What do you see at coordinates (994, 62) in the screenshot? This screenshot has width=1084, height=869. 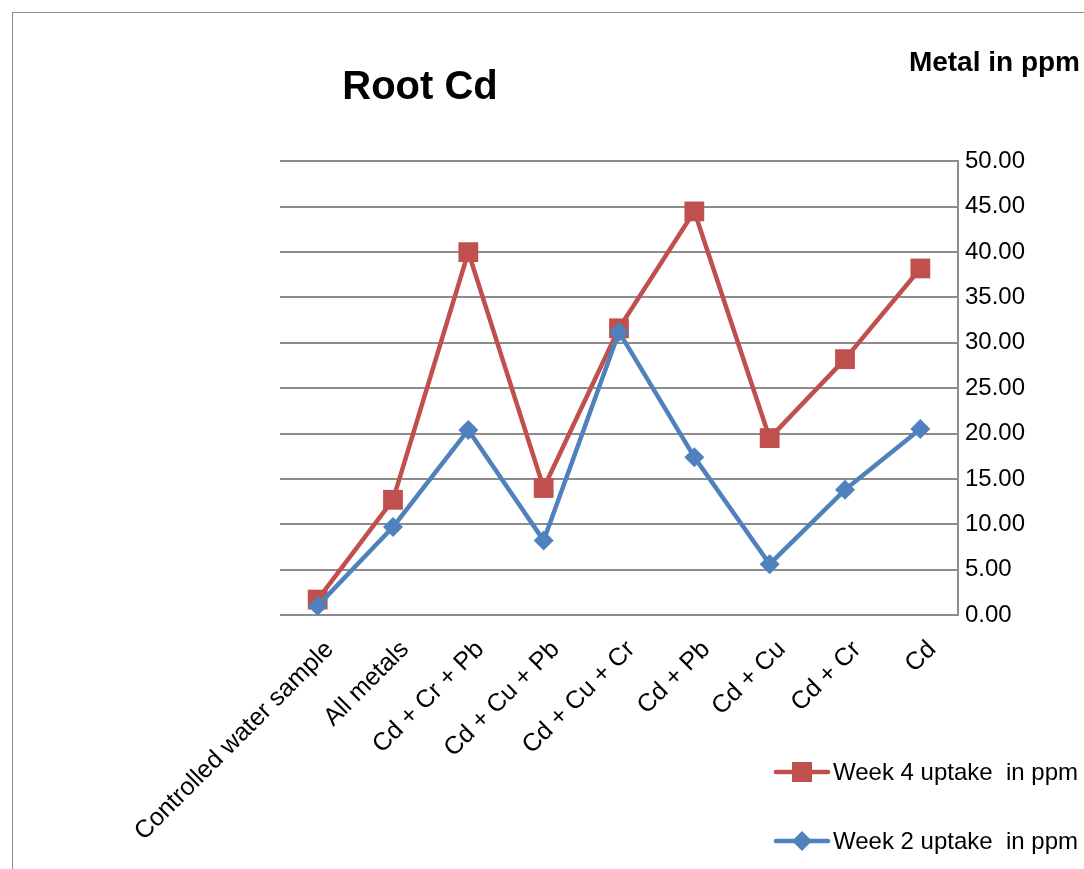 I see `y-axis-title: Metal in ppm` at bounding box center [994, 62].